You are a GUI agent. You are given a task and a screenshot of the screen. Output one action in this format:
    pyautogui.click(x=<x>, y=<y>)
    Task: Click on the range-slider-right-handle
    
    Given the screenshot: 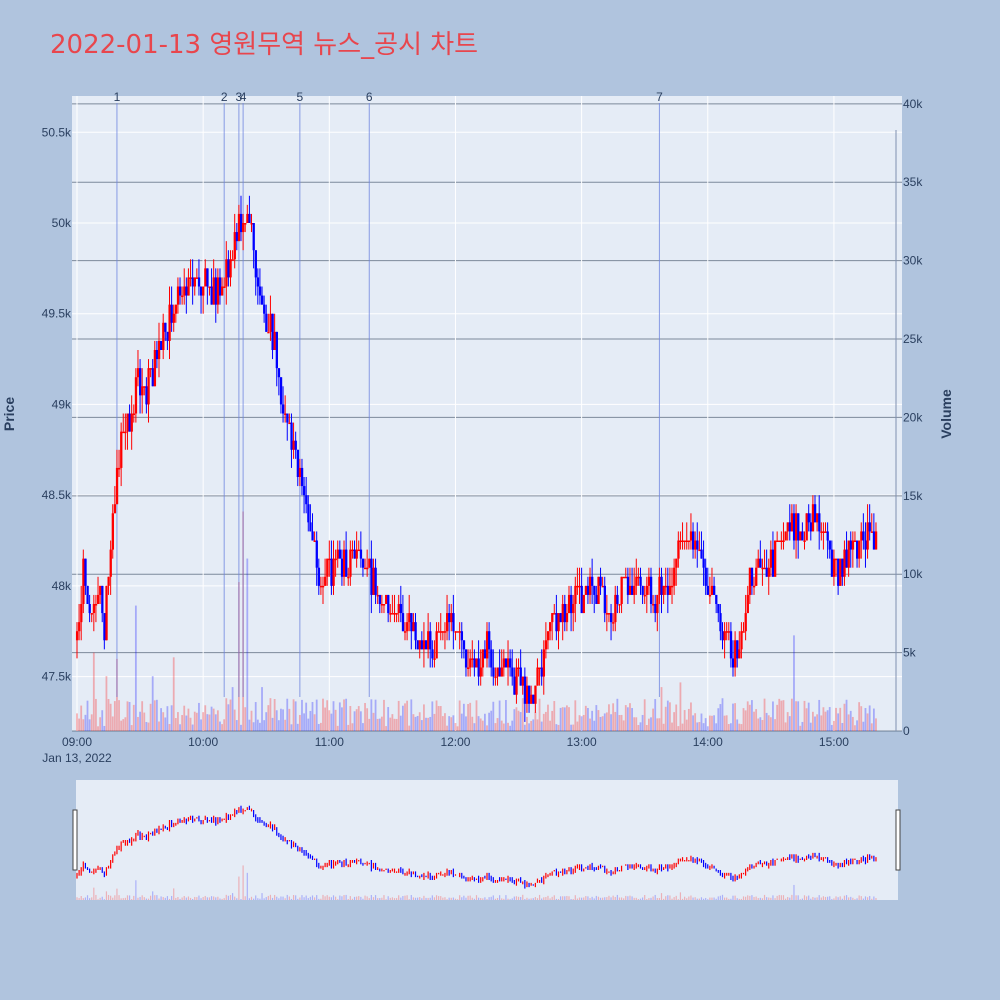 What is the action you would take?
    pyautogui.click(x=898, y=840)
    